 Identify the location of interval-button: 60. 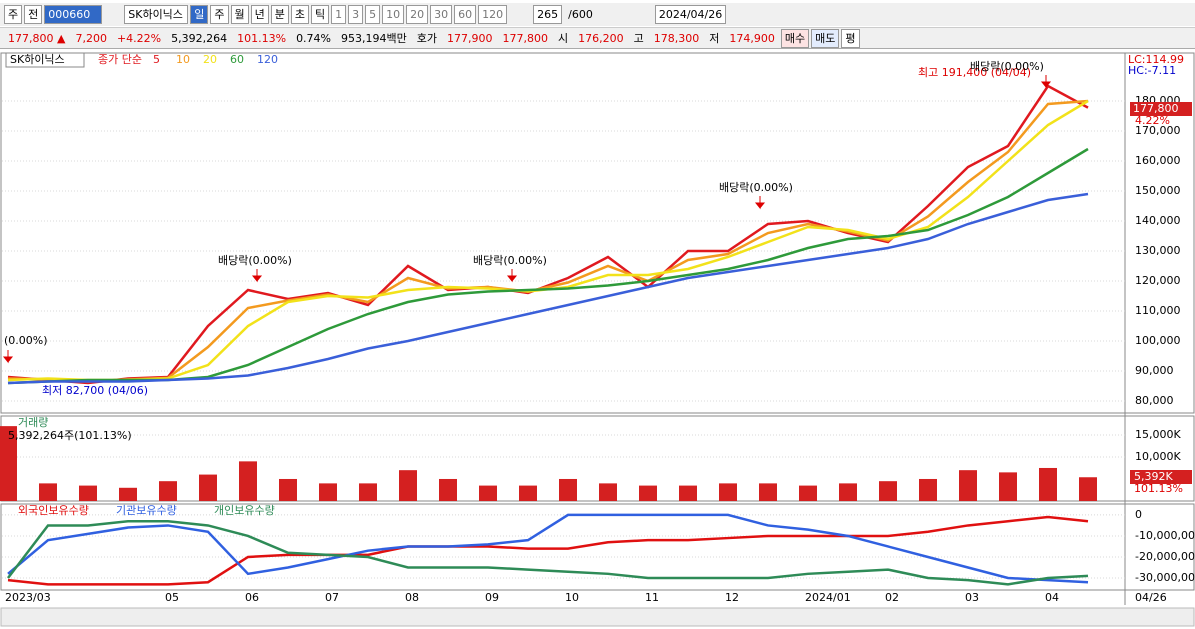
(465, 14).